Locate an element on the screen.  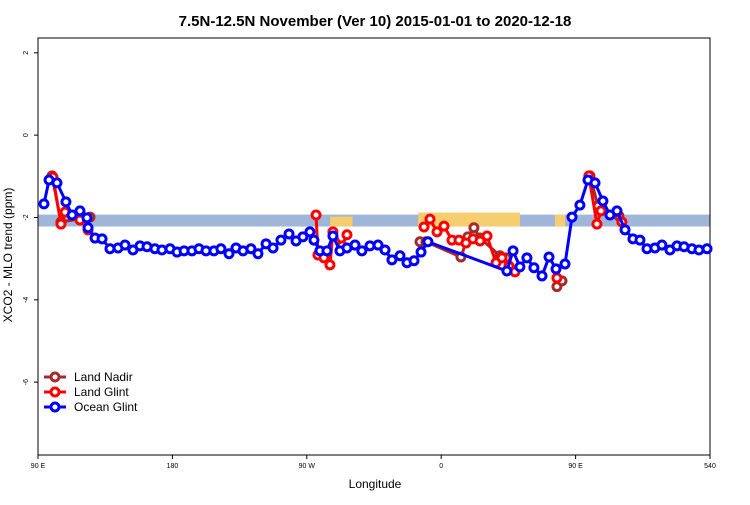
x-tick-label: 0 is located at coordinates (441, 466).